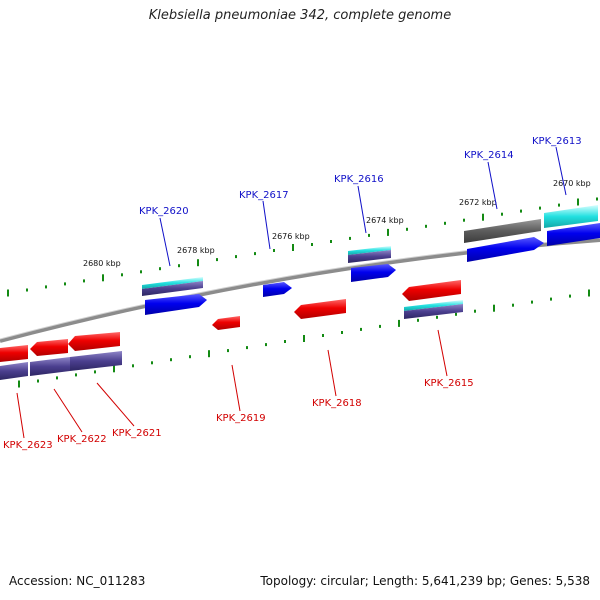 The image size is (600, 600). I want to click on gene-label-kpk-2614: KPK_2614, so click(489, 155).